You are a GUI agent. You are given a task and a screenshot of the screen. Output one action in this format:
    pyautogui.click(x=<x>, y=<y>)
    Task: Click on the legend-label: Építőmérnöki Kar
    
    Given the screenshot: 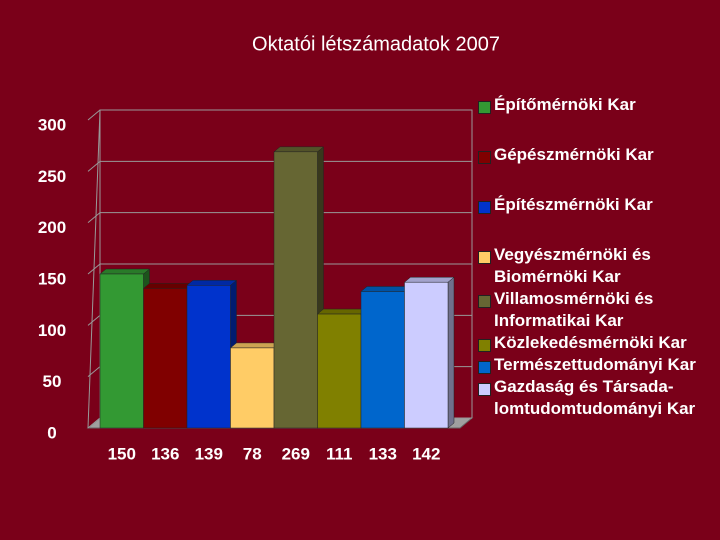 What is the action you would take?
    pyautogui.click(x=565, y=104)
    